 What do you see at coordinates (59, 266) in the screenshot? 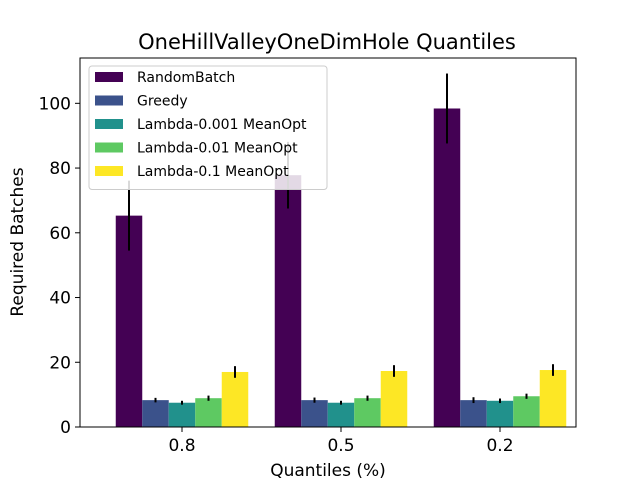
I see `y-axis: 0 20 40 60 80 100` at bounding box center [59, 266].